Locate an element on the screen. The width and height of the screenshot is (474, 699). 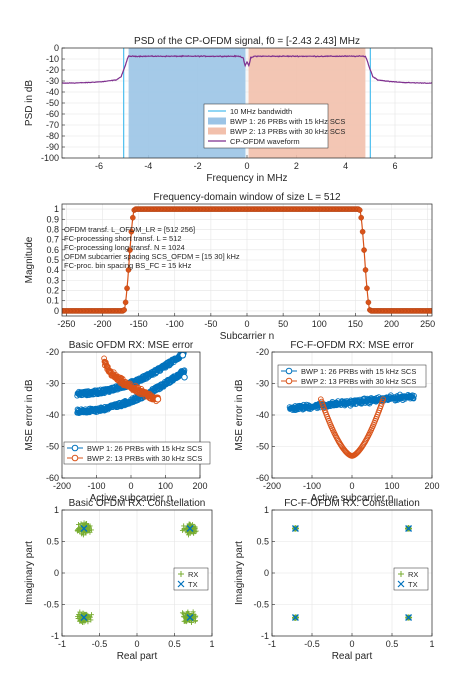
y-tick-label: -30 is located at coordinates (262, 384).